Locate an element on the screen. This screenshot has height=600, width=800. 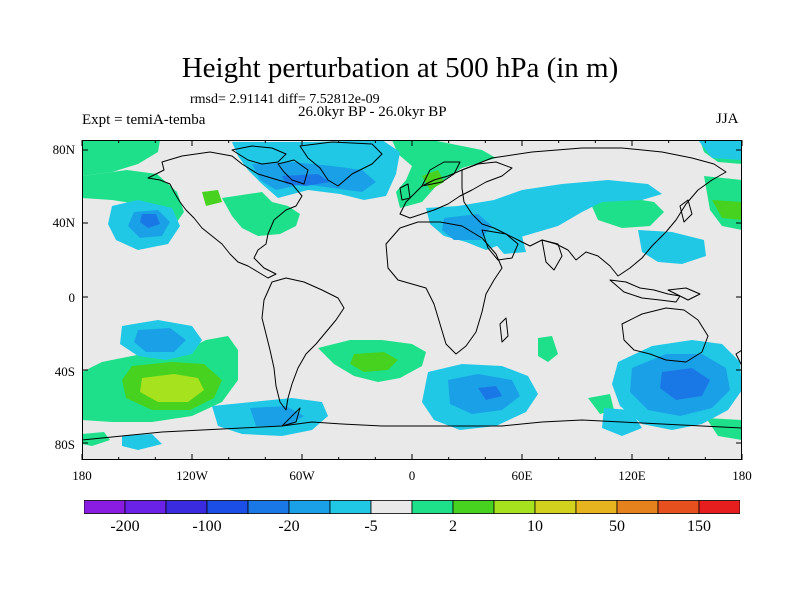
lon-label: 60E is located at coordinates (522, 475).